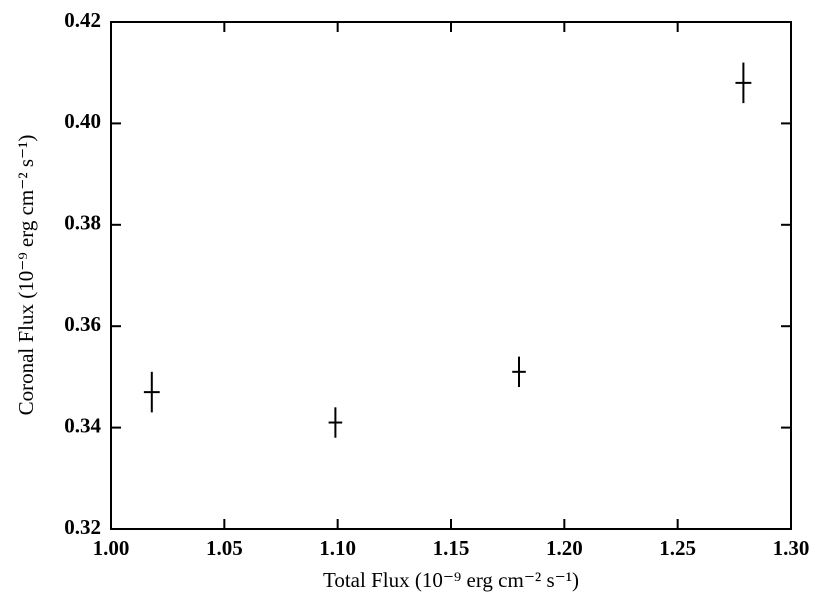 This screenshot has width=831, height=610. Describe the element at coordinates (451, 580) in the screenshot. I see `x-axis-label: Total Flux (10⁻⁹ erg cm⁻² s⁻¹)` at that location.